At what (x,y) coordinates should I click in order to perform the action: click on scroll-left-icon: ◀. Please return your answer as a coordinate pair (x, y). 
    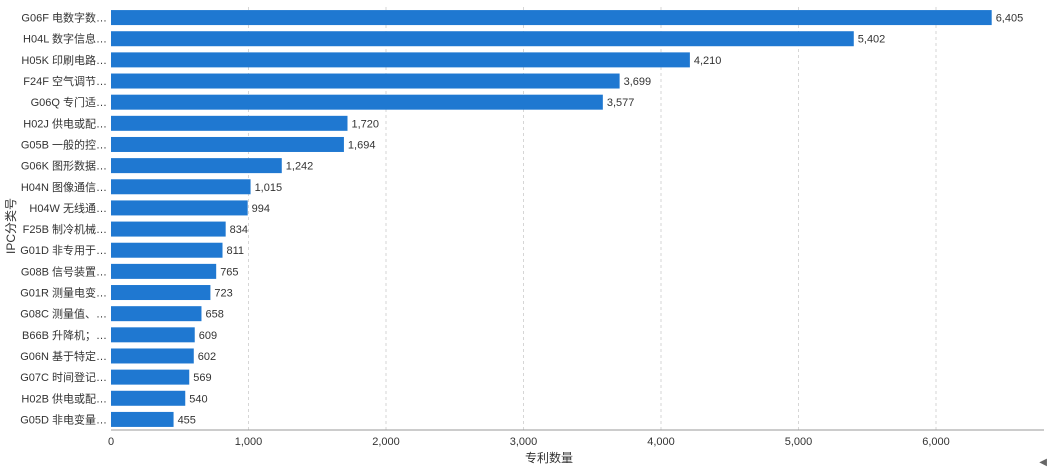
    Looking at the image, I should click on (1043, 462).